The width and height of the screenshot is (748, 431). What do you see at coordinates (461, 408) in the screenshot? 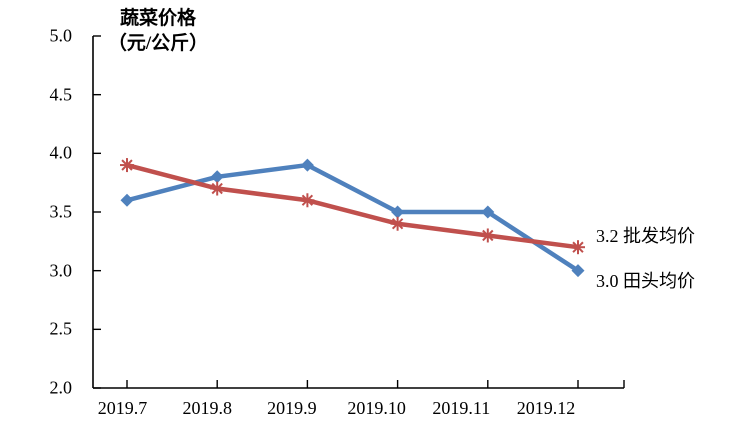
I see `x-tick-label: 2019.11` at bounding box center [461, 408].